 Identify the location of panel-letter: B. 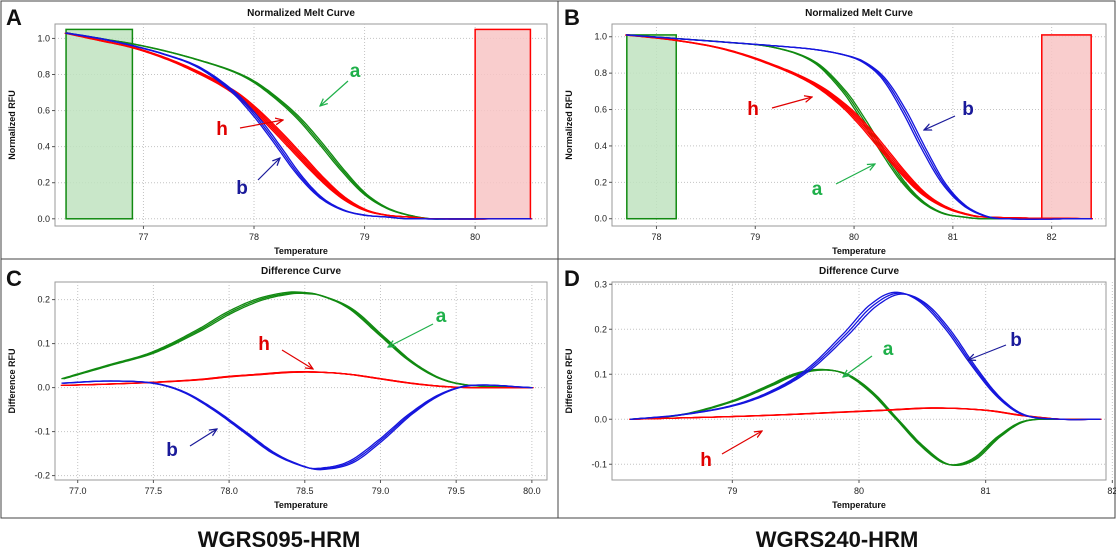
(572, 17).